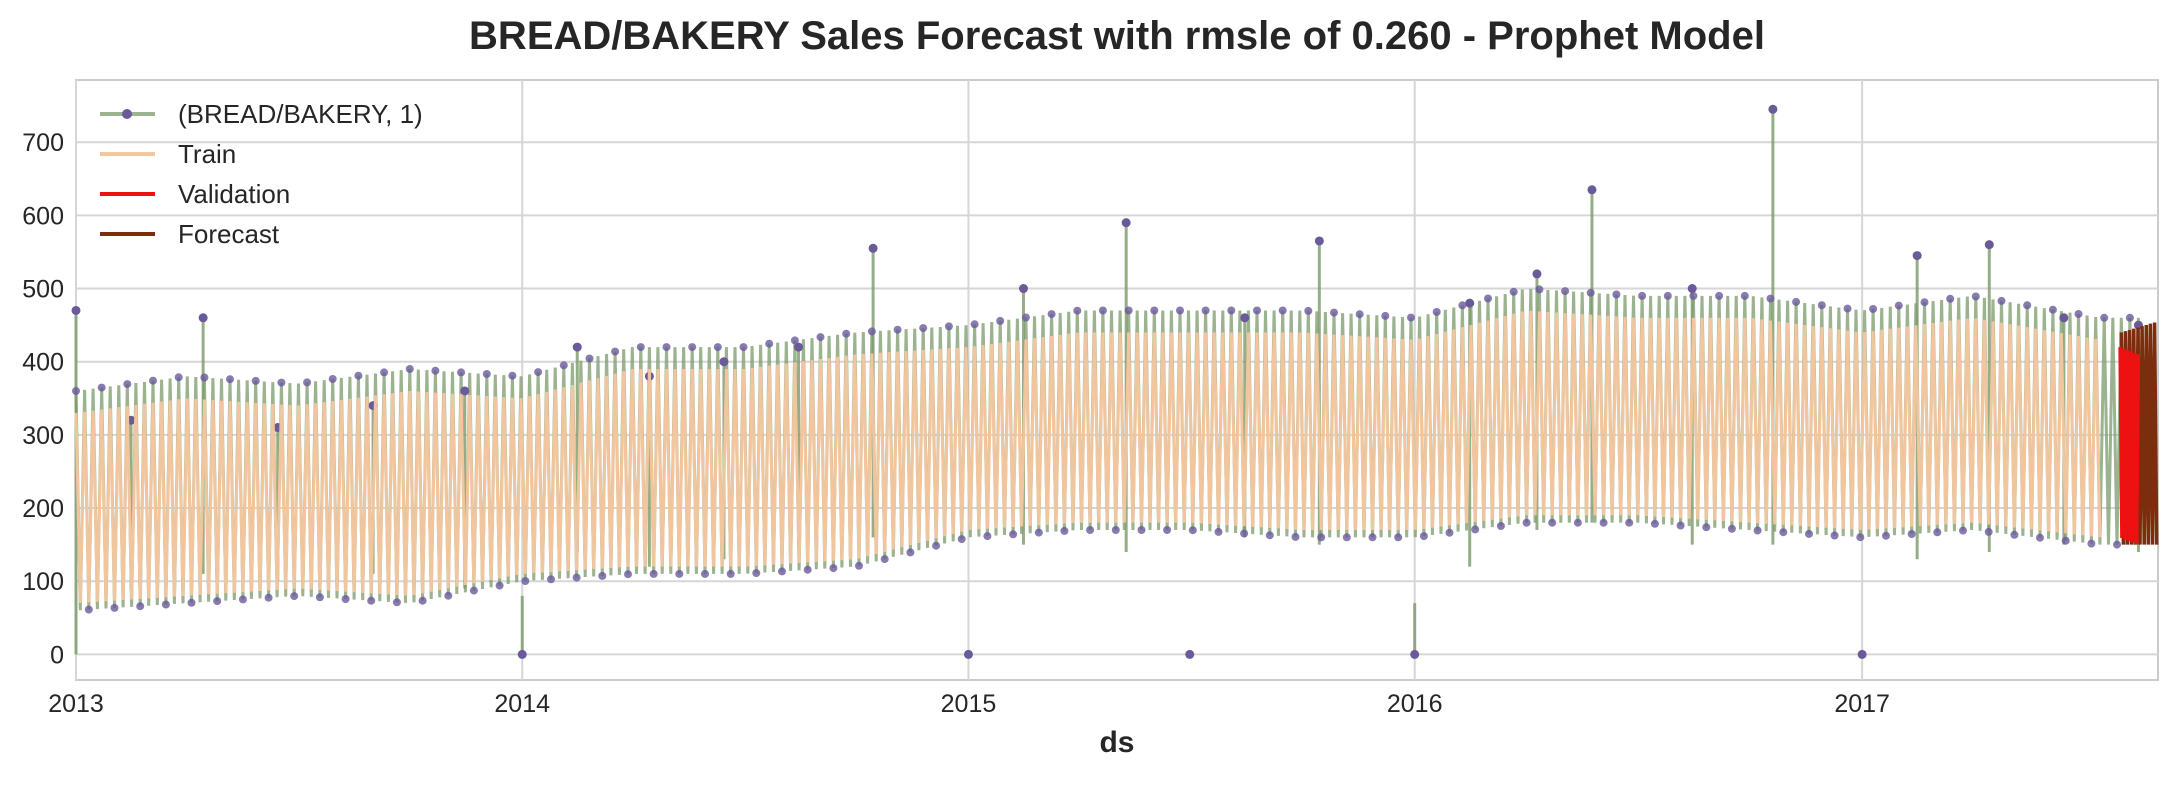 The width and height of the screenshot is (2179, 785). I want to click on y-tick-label: 400, so click(43, 363).